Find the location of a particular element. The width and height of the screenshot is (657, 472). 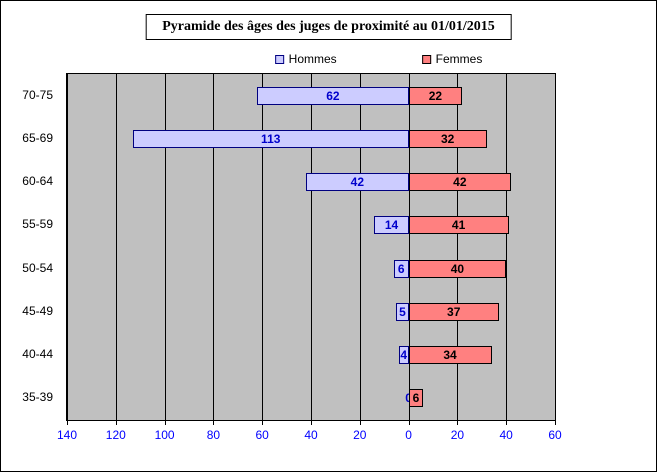

bar-value-label: 113 is located at coordinates (271, 138).